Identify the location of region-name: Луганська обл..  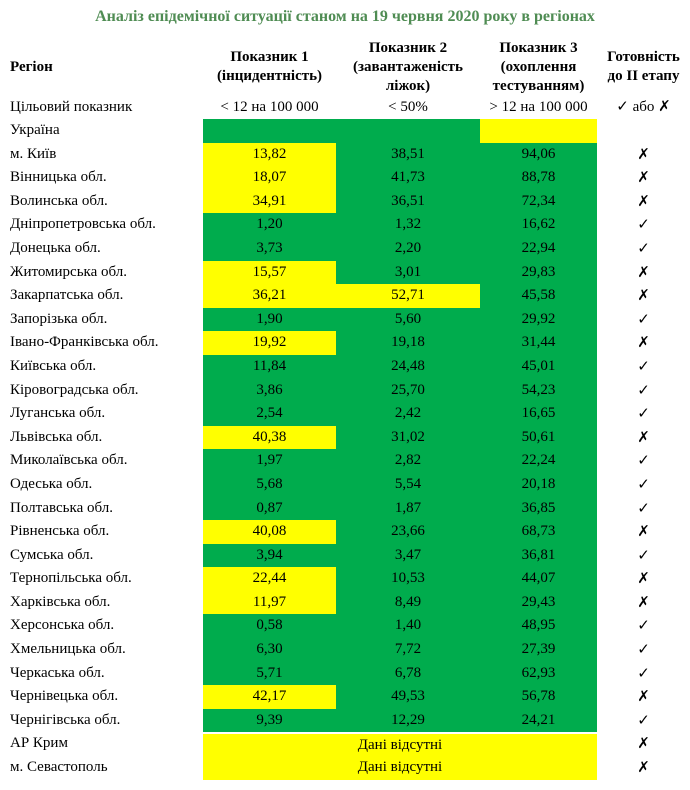
(58, 413).